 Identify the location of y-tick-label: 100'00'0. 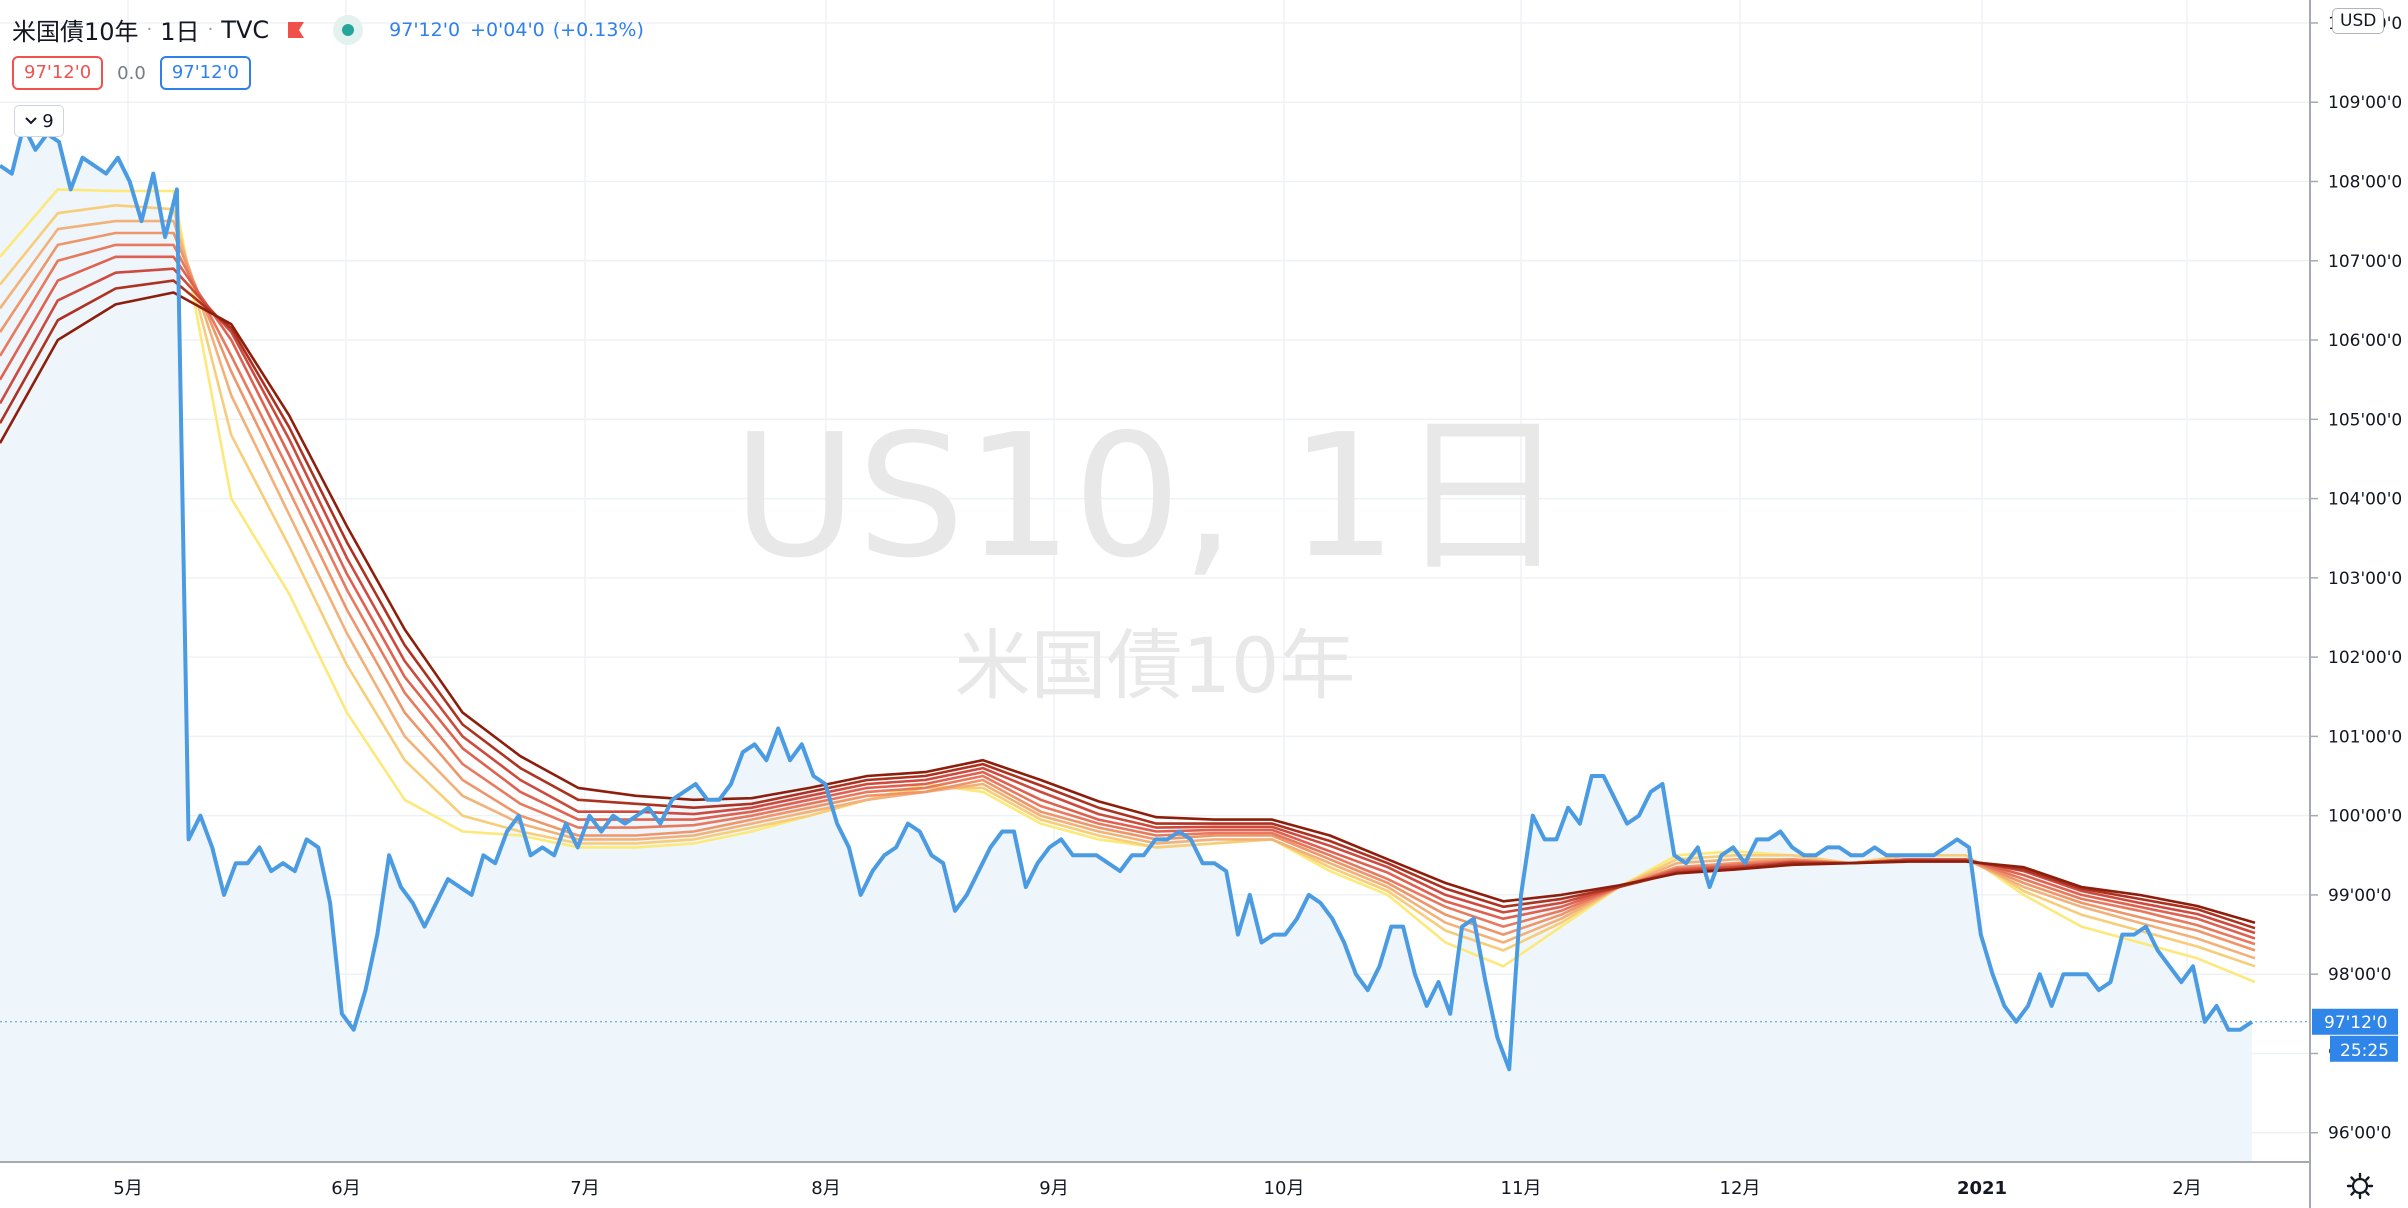
(2365, 817).